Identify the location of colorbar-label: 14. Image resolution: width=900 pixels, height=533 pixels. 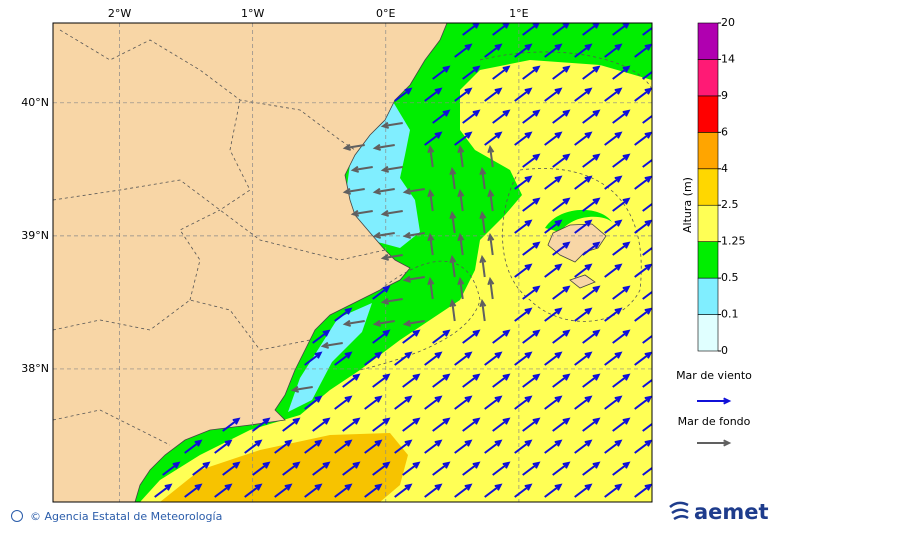
(728, 58).